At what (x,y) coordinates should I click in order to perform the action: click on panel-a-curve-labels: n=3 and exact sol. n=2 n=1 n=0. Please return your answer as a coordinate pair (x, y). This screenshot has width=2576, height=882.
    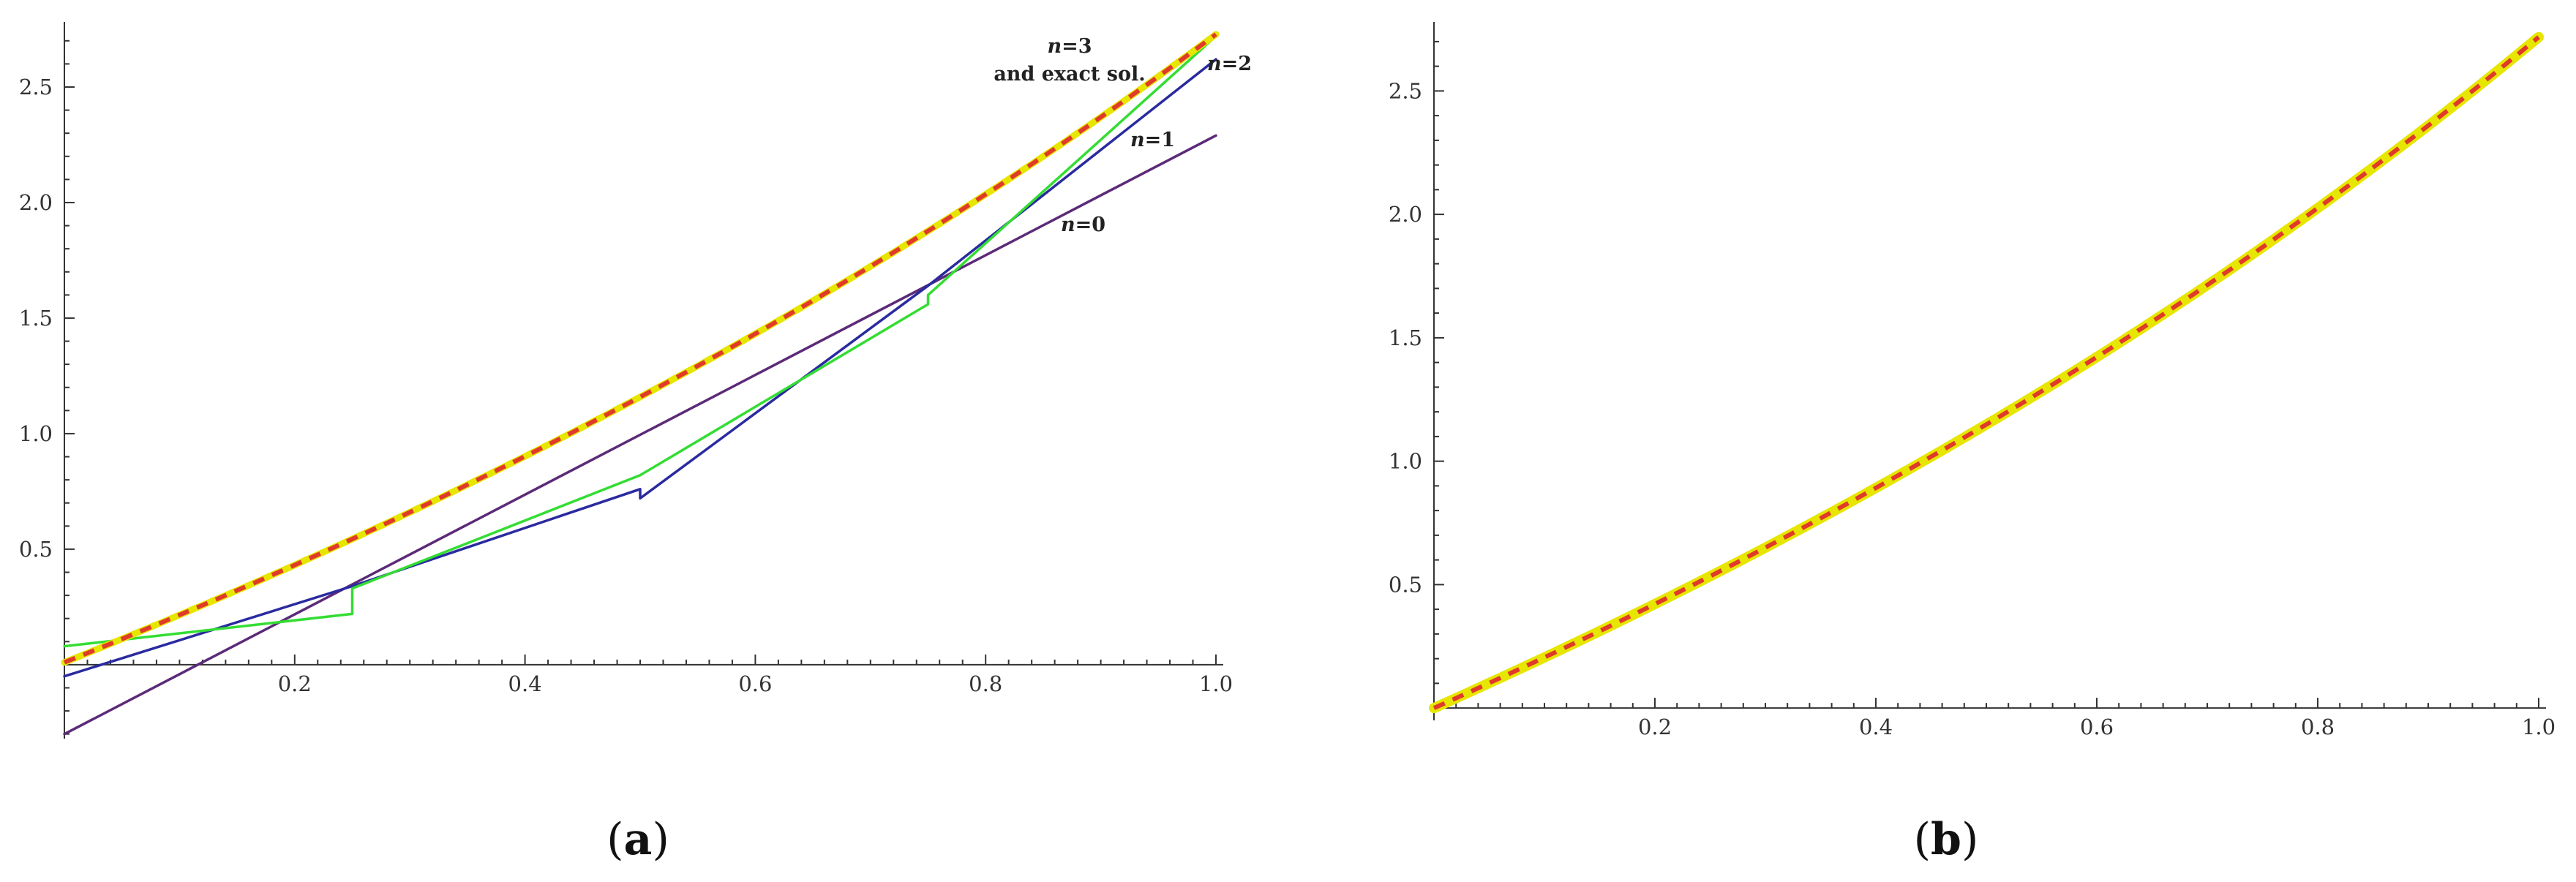
    Looking at the image, I should click on (1123, 135).